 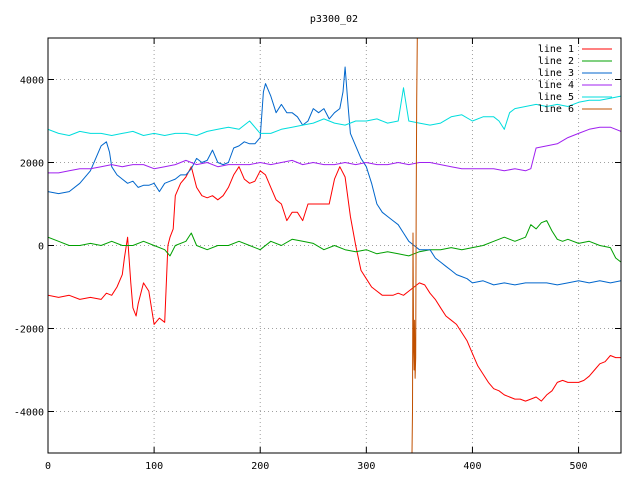 I want to click on y-tick-label: -2000, so click(x=29, y=330).